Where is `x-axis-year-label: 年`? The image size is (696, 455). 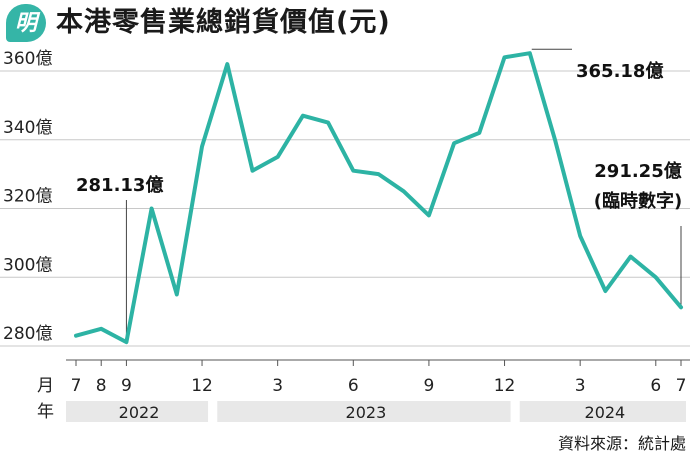 x-axis-year-label: 年 is located at coordinates (45, 412).